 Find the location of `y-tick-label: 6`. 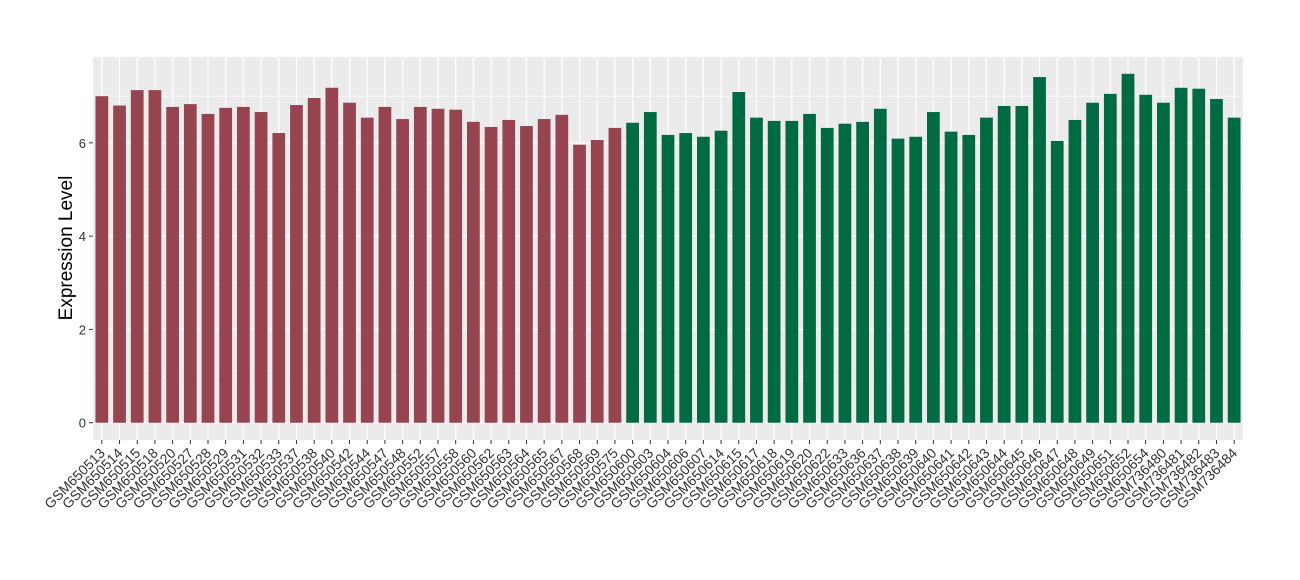

y-tick-label: 6 is located at coordinates (82, 143).